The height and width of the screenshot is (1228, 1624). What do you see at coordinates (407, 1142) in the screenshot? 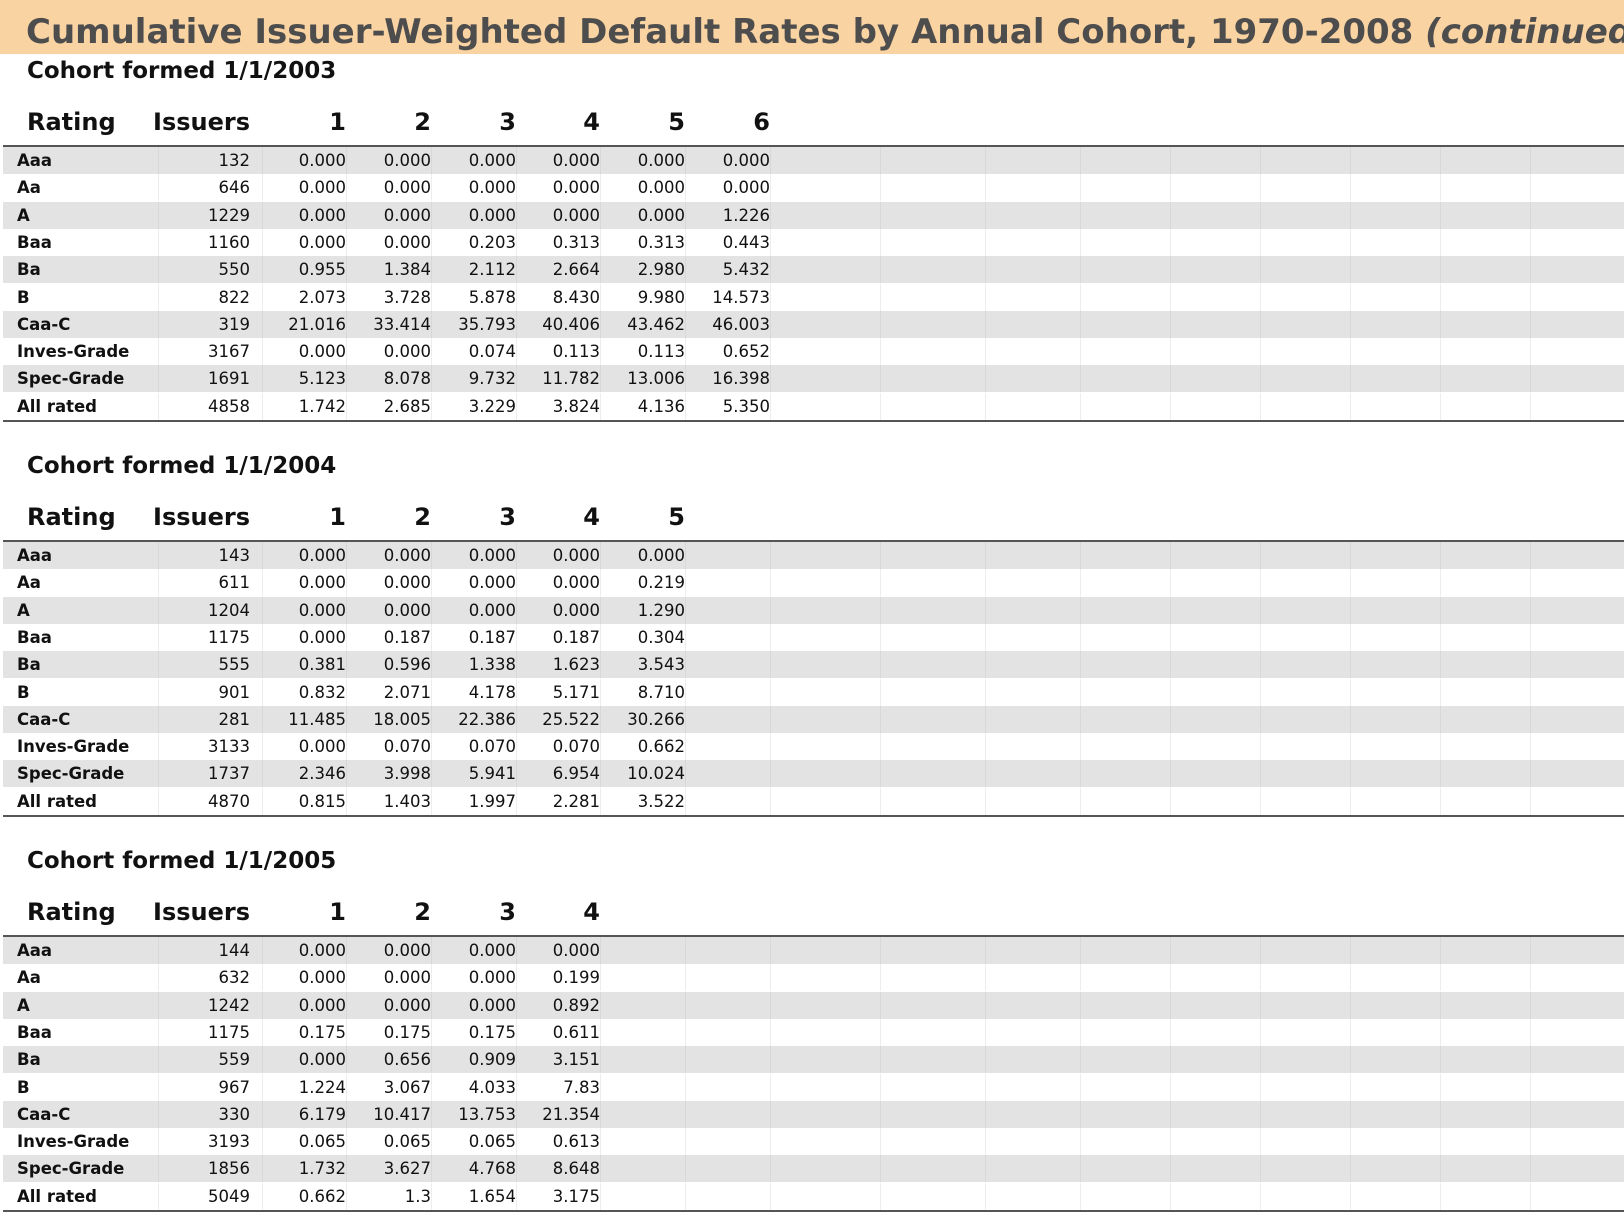
I see `row-value: 0.065` at bounding box center [407, 1142].